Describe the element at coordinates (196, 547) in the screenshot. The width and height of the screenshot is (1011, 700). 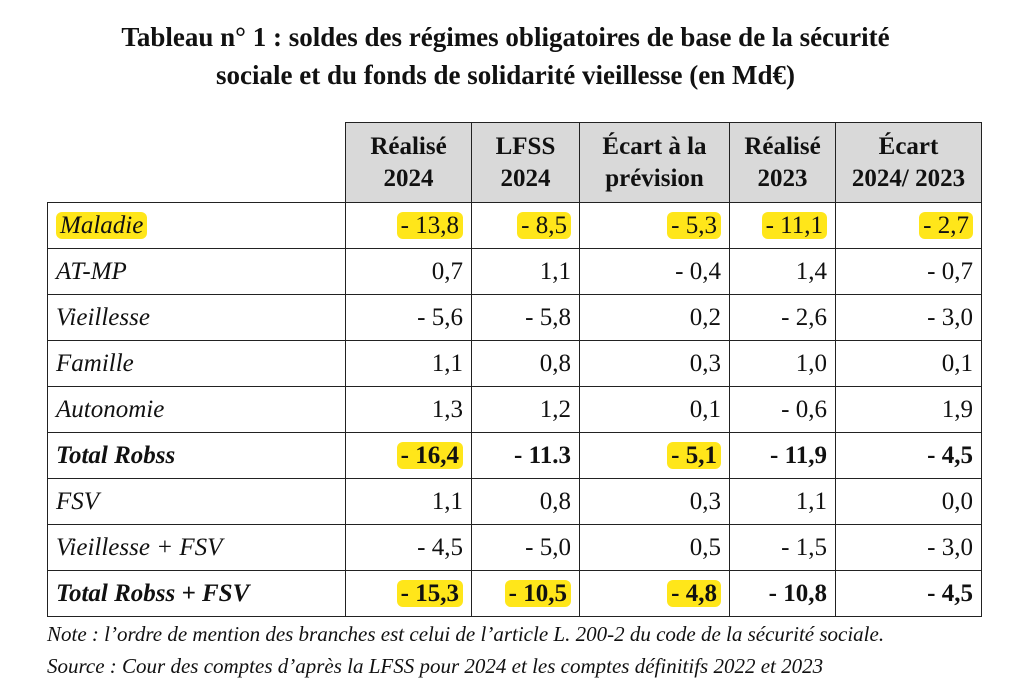
I see `row-label: Vieillesse + FSV` at that location.